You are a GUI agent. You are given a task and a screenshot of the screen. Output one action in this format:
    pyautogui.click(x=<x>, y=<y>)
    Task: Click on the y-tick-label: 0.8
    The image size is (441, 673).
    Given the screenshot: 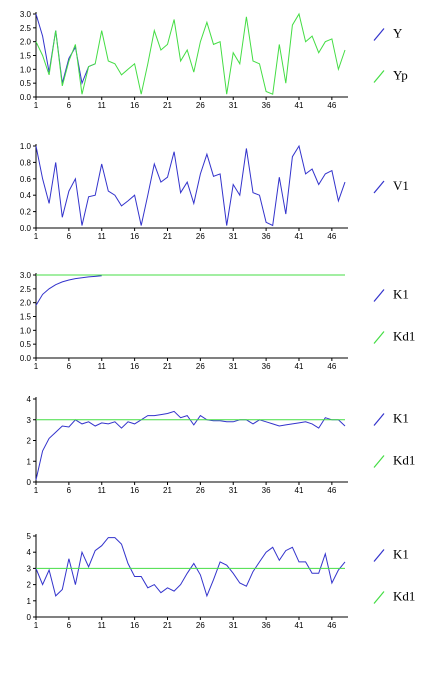 What is the action you would take?
    pyautogui.click(x=26, y=162)
    